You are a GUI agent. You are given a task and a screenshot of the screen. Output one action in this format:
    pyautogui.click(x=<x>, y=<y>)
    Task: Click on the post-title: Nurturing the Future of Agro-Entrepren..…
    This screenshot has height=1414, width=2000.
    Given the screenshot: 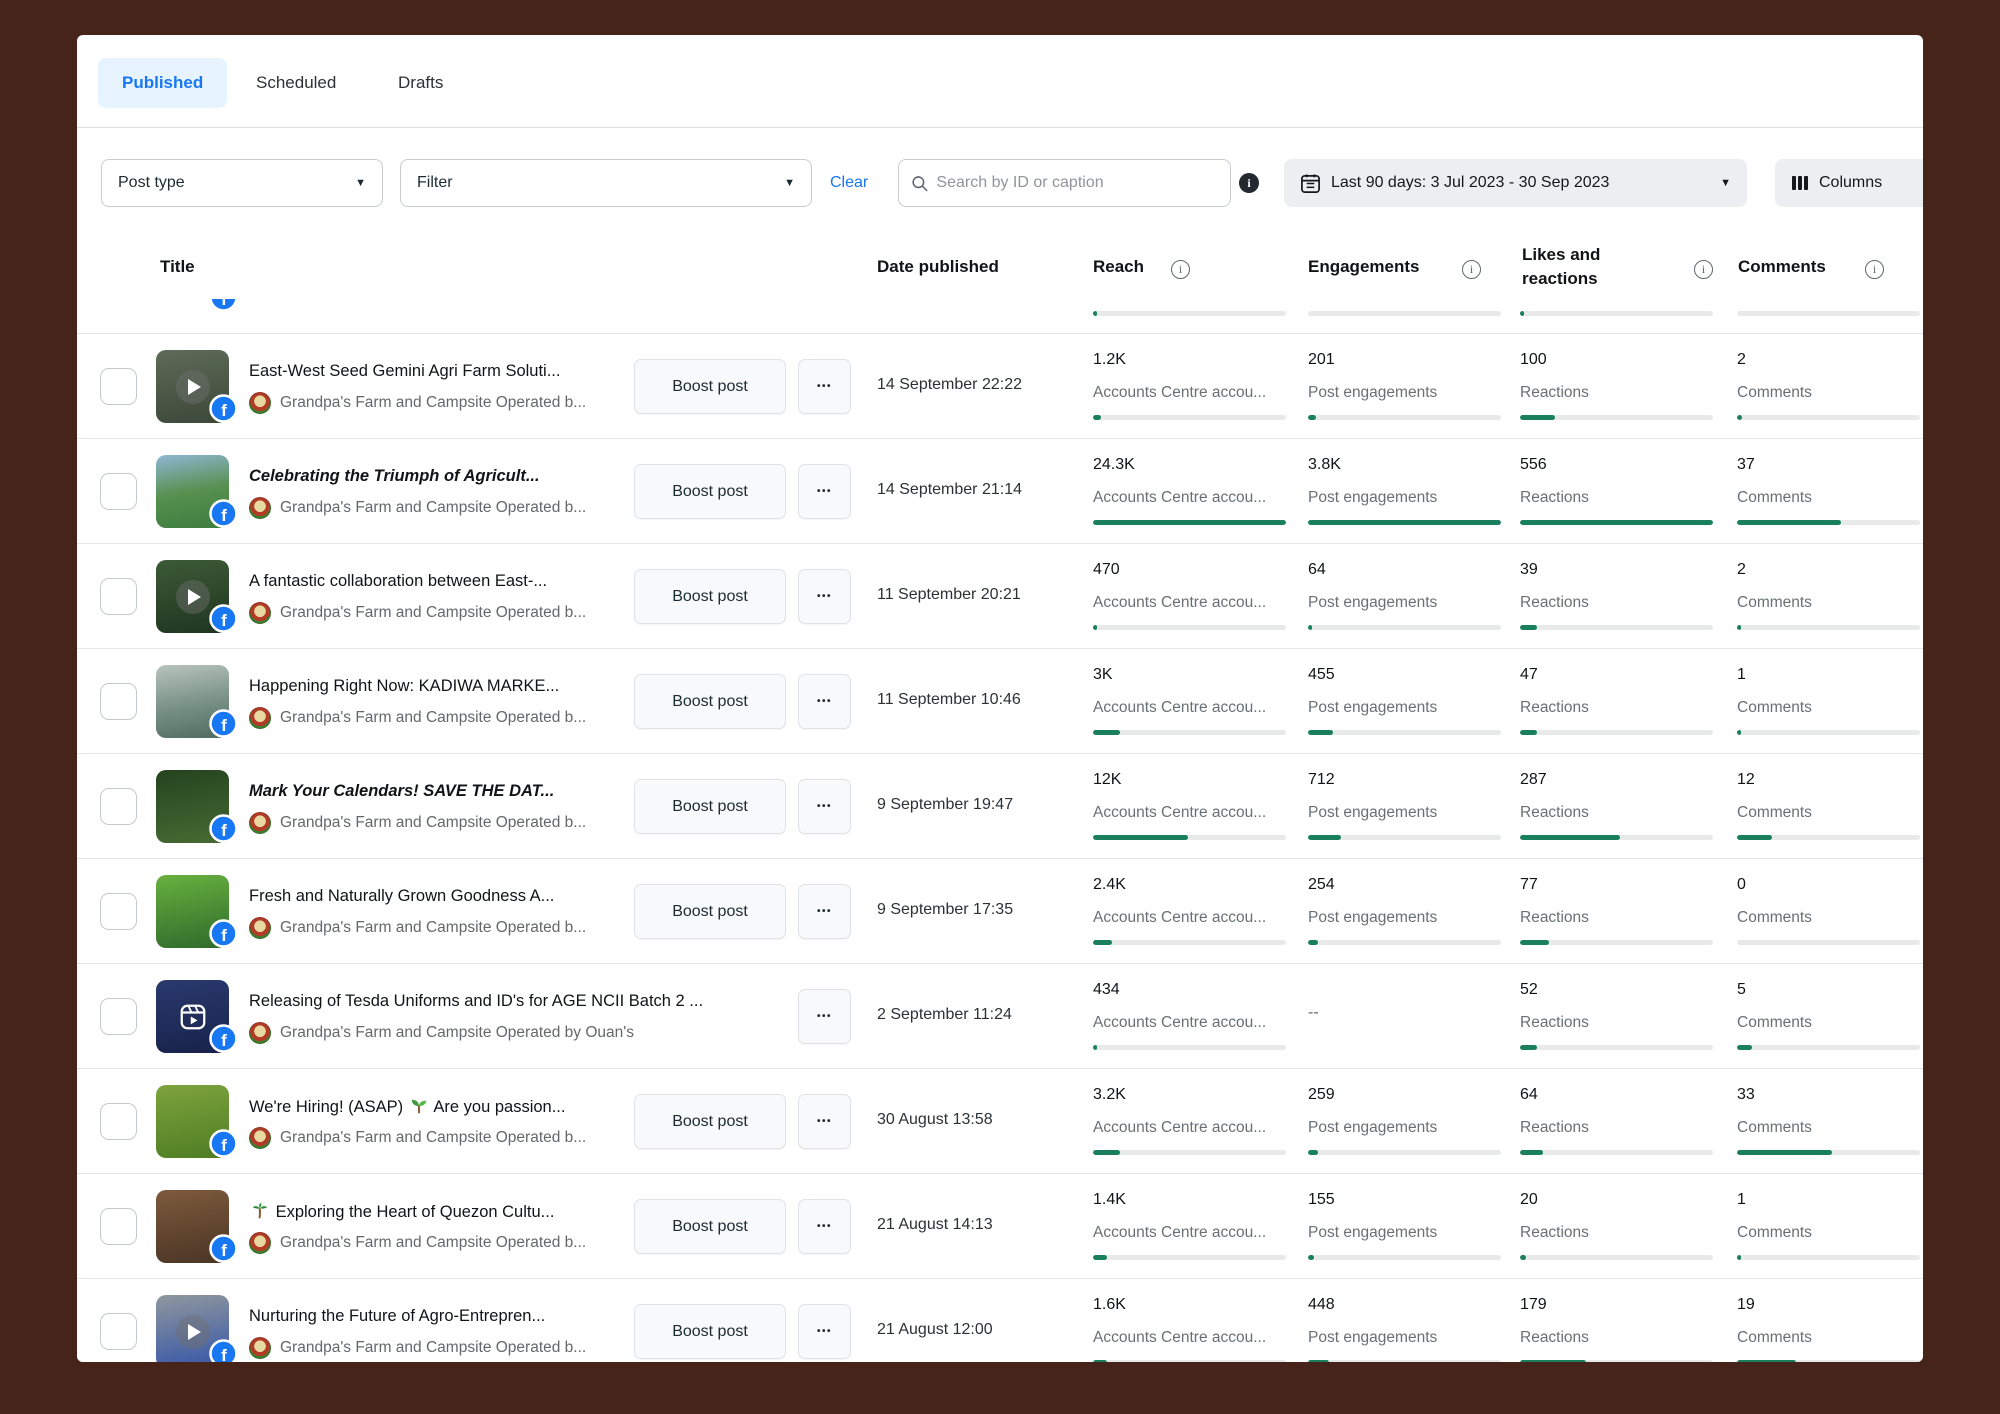 What is the action you would take?
    pyautogui.click(x=397, y=1316)
    